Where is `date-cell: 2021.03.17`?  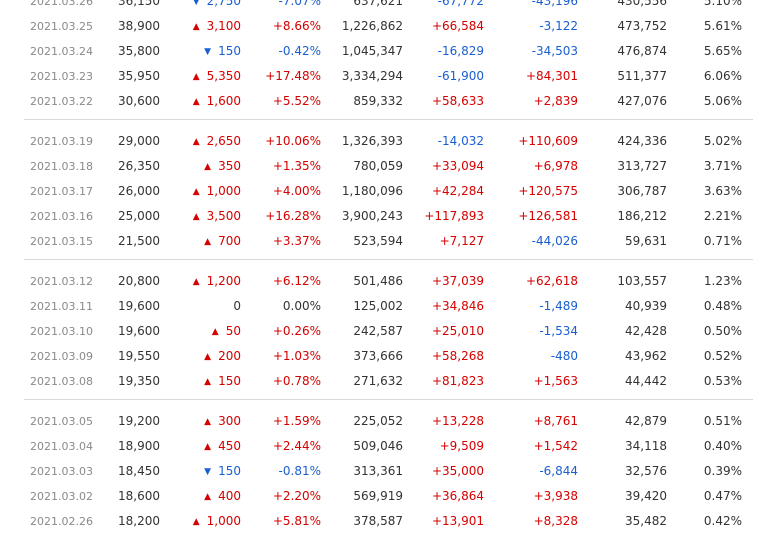
date-cell: 2021.03.17 is located at coordinates (61, 191).